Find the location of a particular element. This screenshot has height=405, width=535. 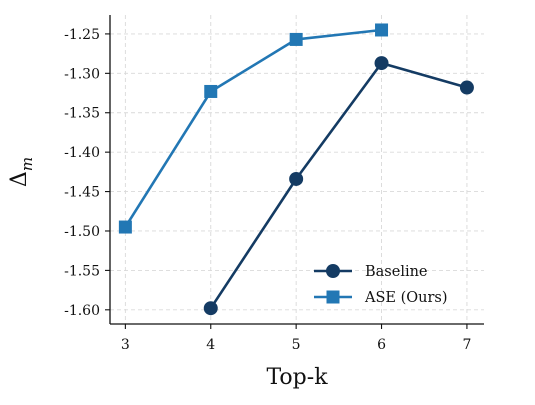

y-axis-title: Δm is located at coordinates (21, 172).